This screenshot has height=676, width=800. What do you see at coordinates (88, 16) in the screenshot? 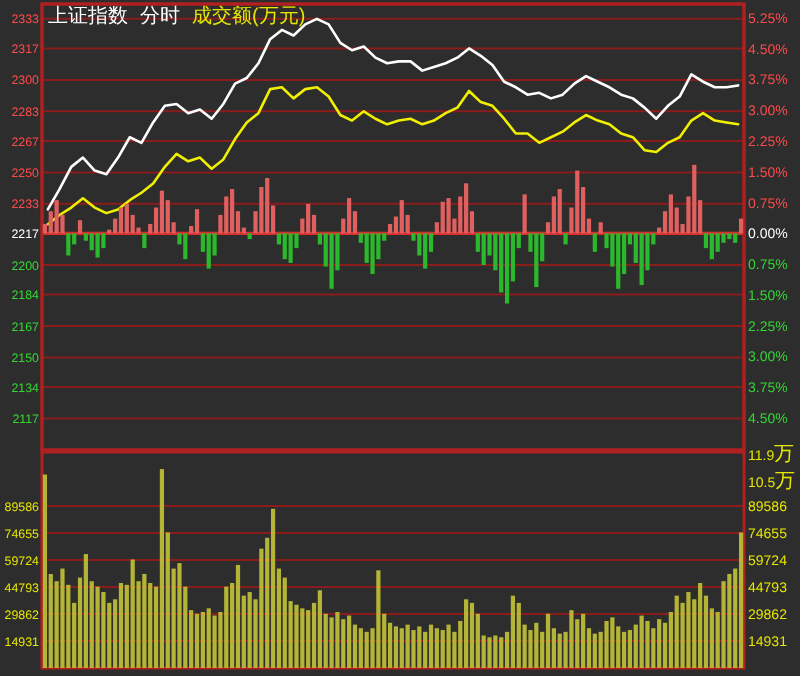
I see `chart-title: 上证指数` at bounding box center [88, 16].